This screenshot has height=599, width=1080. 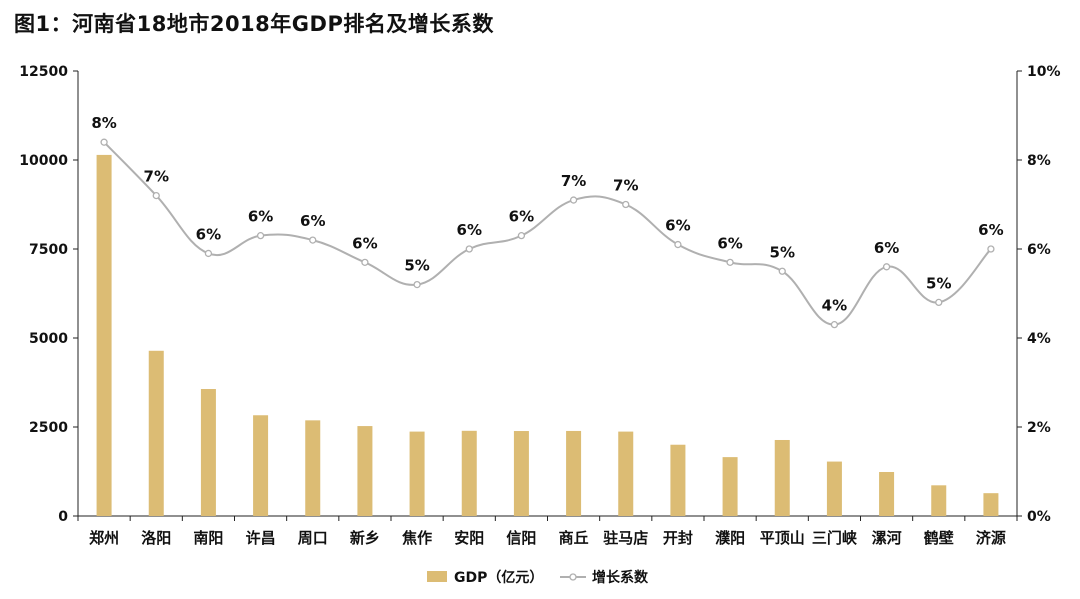 I want to click on left-tick-label: 0, so click(x=63, y=517).